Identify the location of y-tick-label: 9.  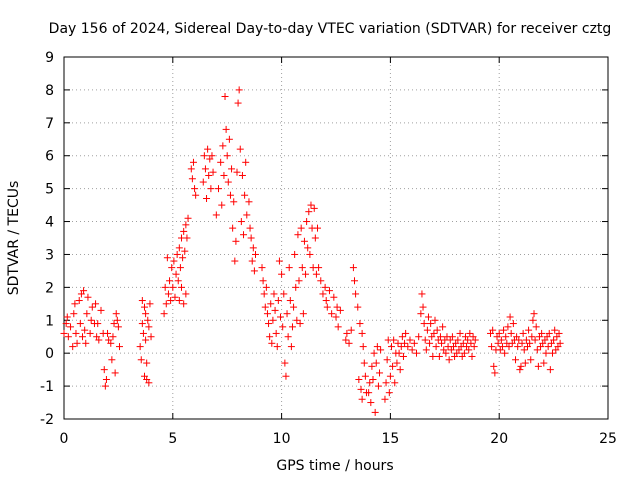
(49, 58).